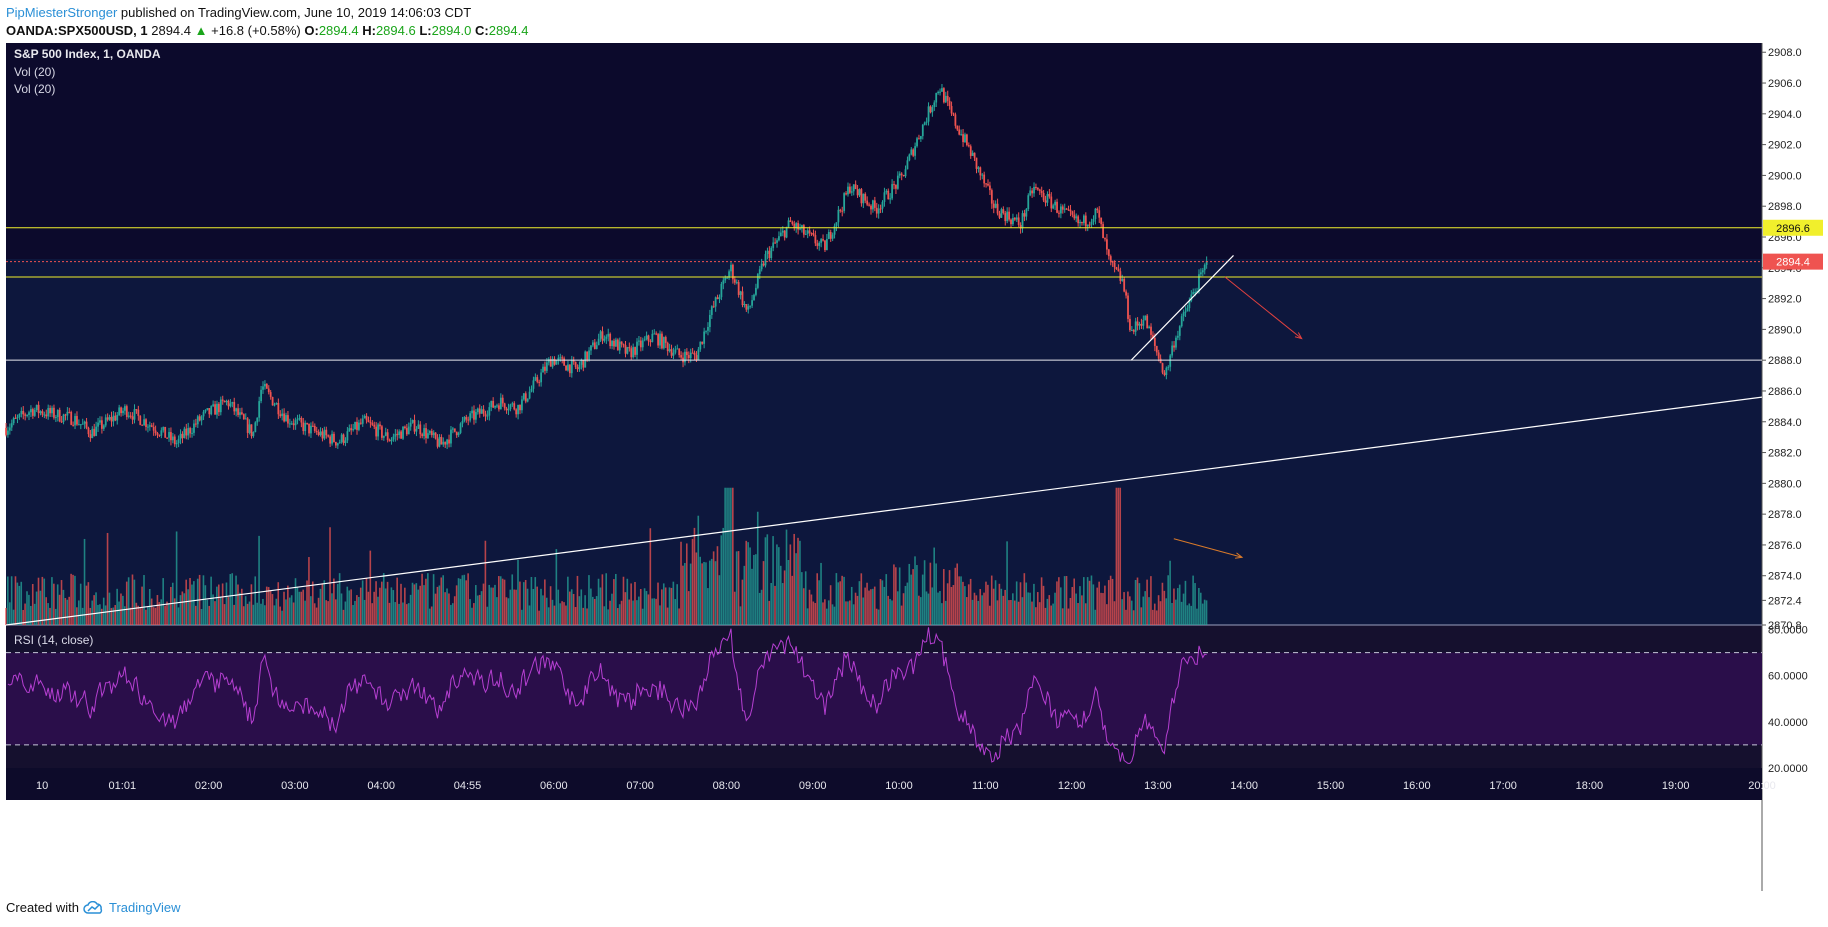 This screenshot has height=927, width=1828. What do you see at coordinates (34, 89) in the screenshot?
I see `volume-legend-2: Vol (20)` at bounding box center [34, 89].